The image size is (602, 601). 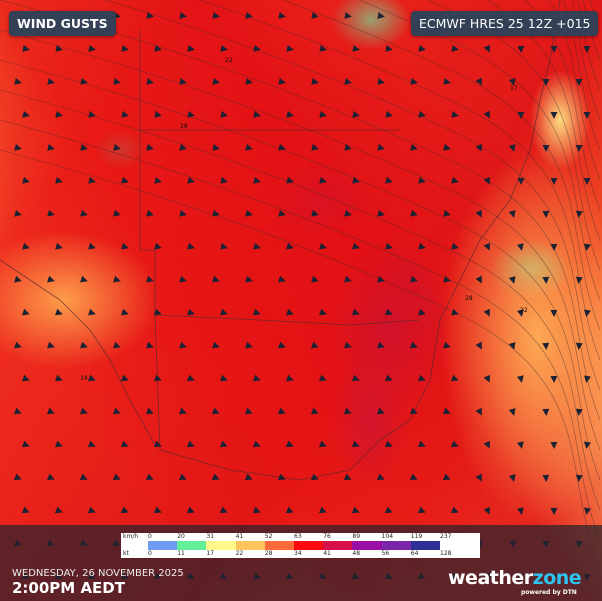 I want to click on legend-kt-value: 0, so click(x=150, y=553).